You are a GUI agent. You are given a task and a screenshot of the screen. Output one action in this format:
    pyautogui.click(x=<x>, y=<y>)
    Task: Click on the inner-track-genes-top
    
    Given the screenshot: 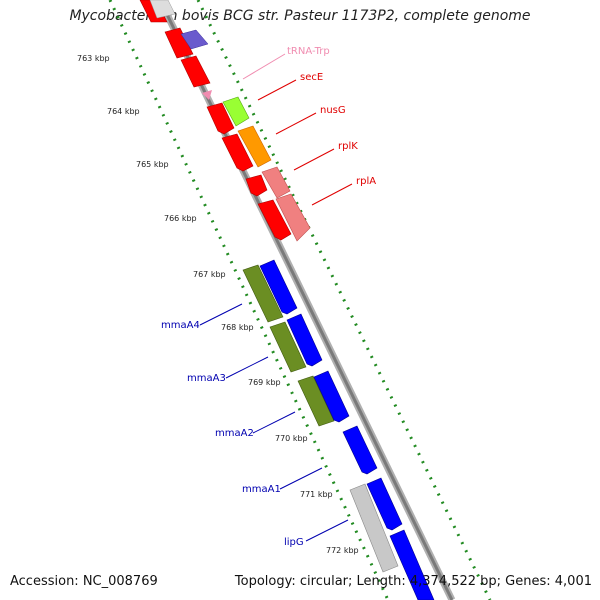 What is the action you would take?
    pyautogui.click(x=215, y=120)
    